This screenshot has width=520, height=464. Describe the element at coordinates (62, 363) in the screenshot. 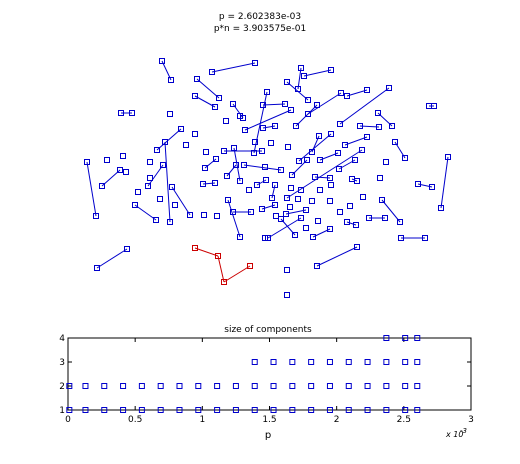

I see `y-tick-label: 3` at that location.